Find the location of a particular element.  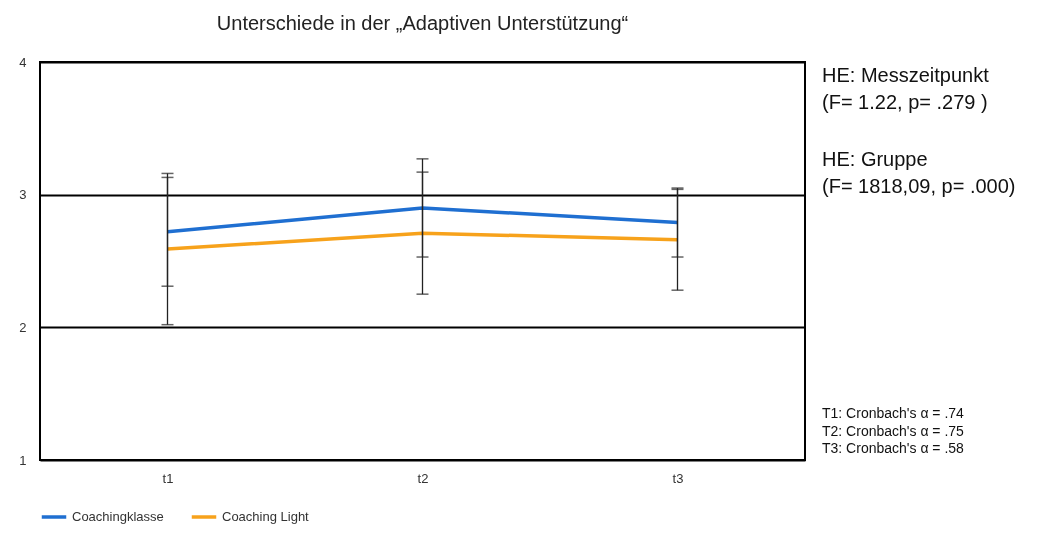

x-tick-label: t3 is located at coordinates (678, 478).